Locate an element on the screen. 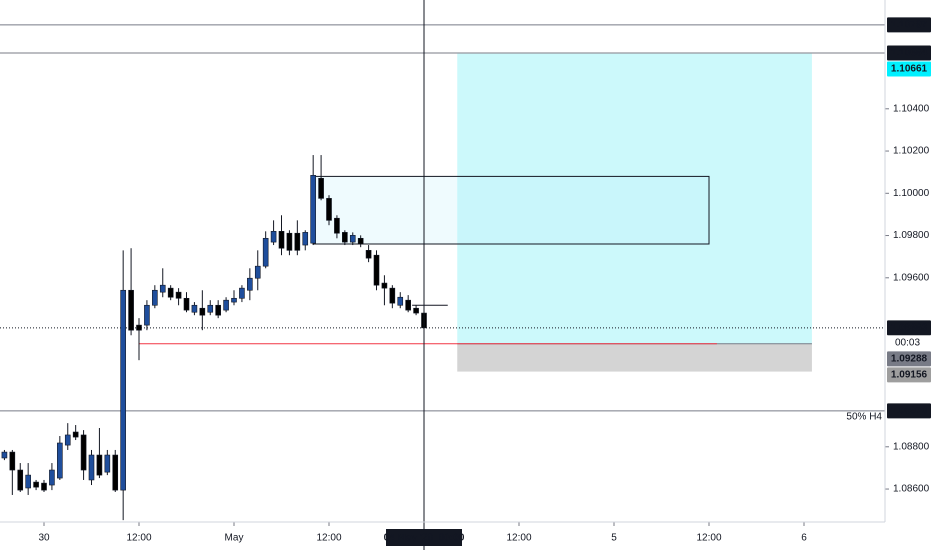 The height and width of the screenshot is (550, 932). x-tick-label: 6 is located at coordinates (804, 538).